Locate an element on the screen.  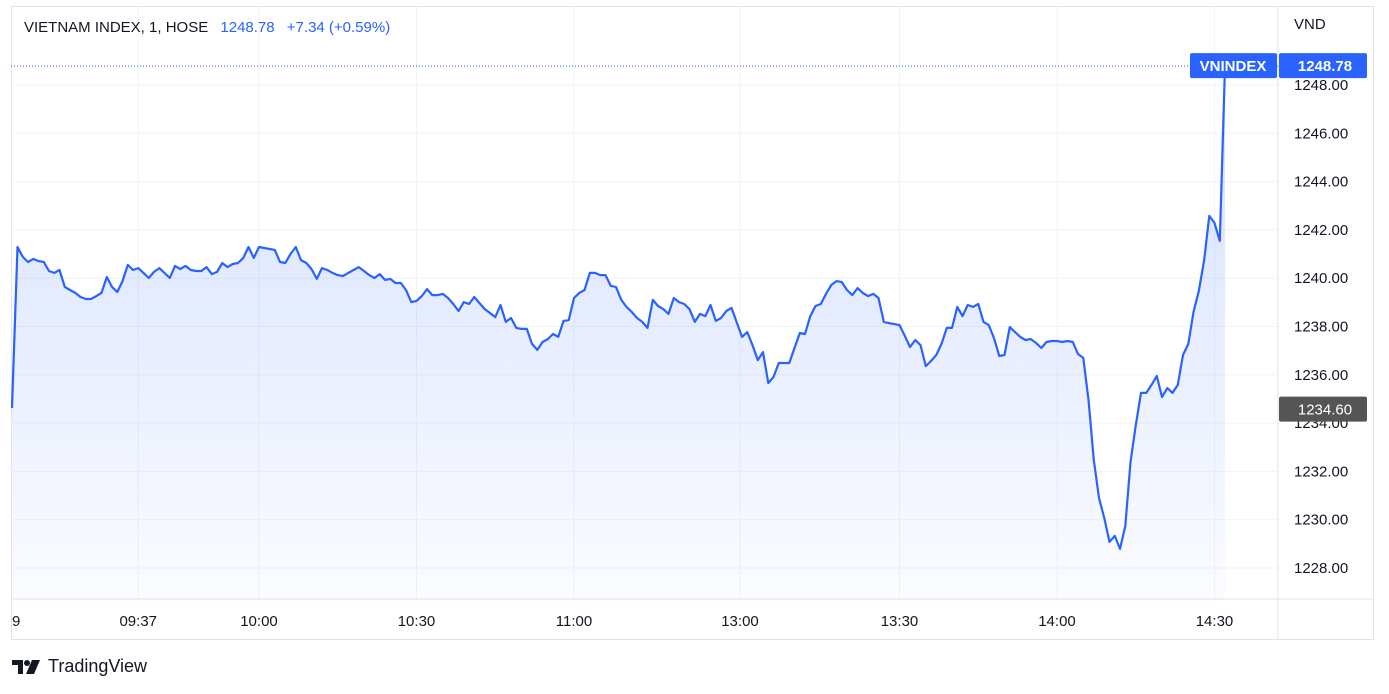
price-tick-label: 1242.00 is located at coordinates (1321, 230).